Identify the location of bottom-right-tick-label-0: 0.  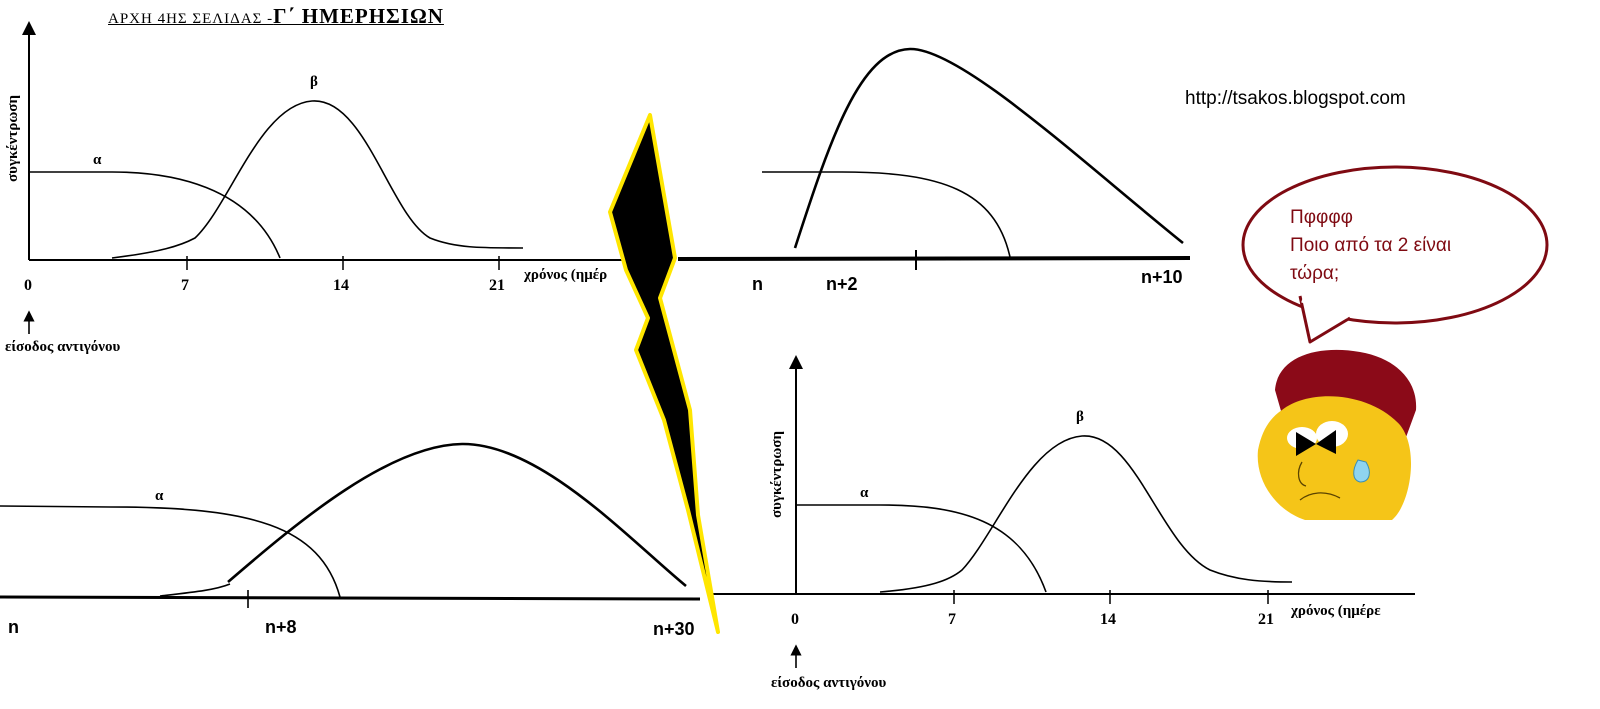
(795, 619).